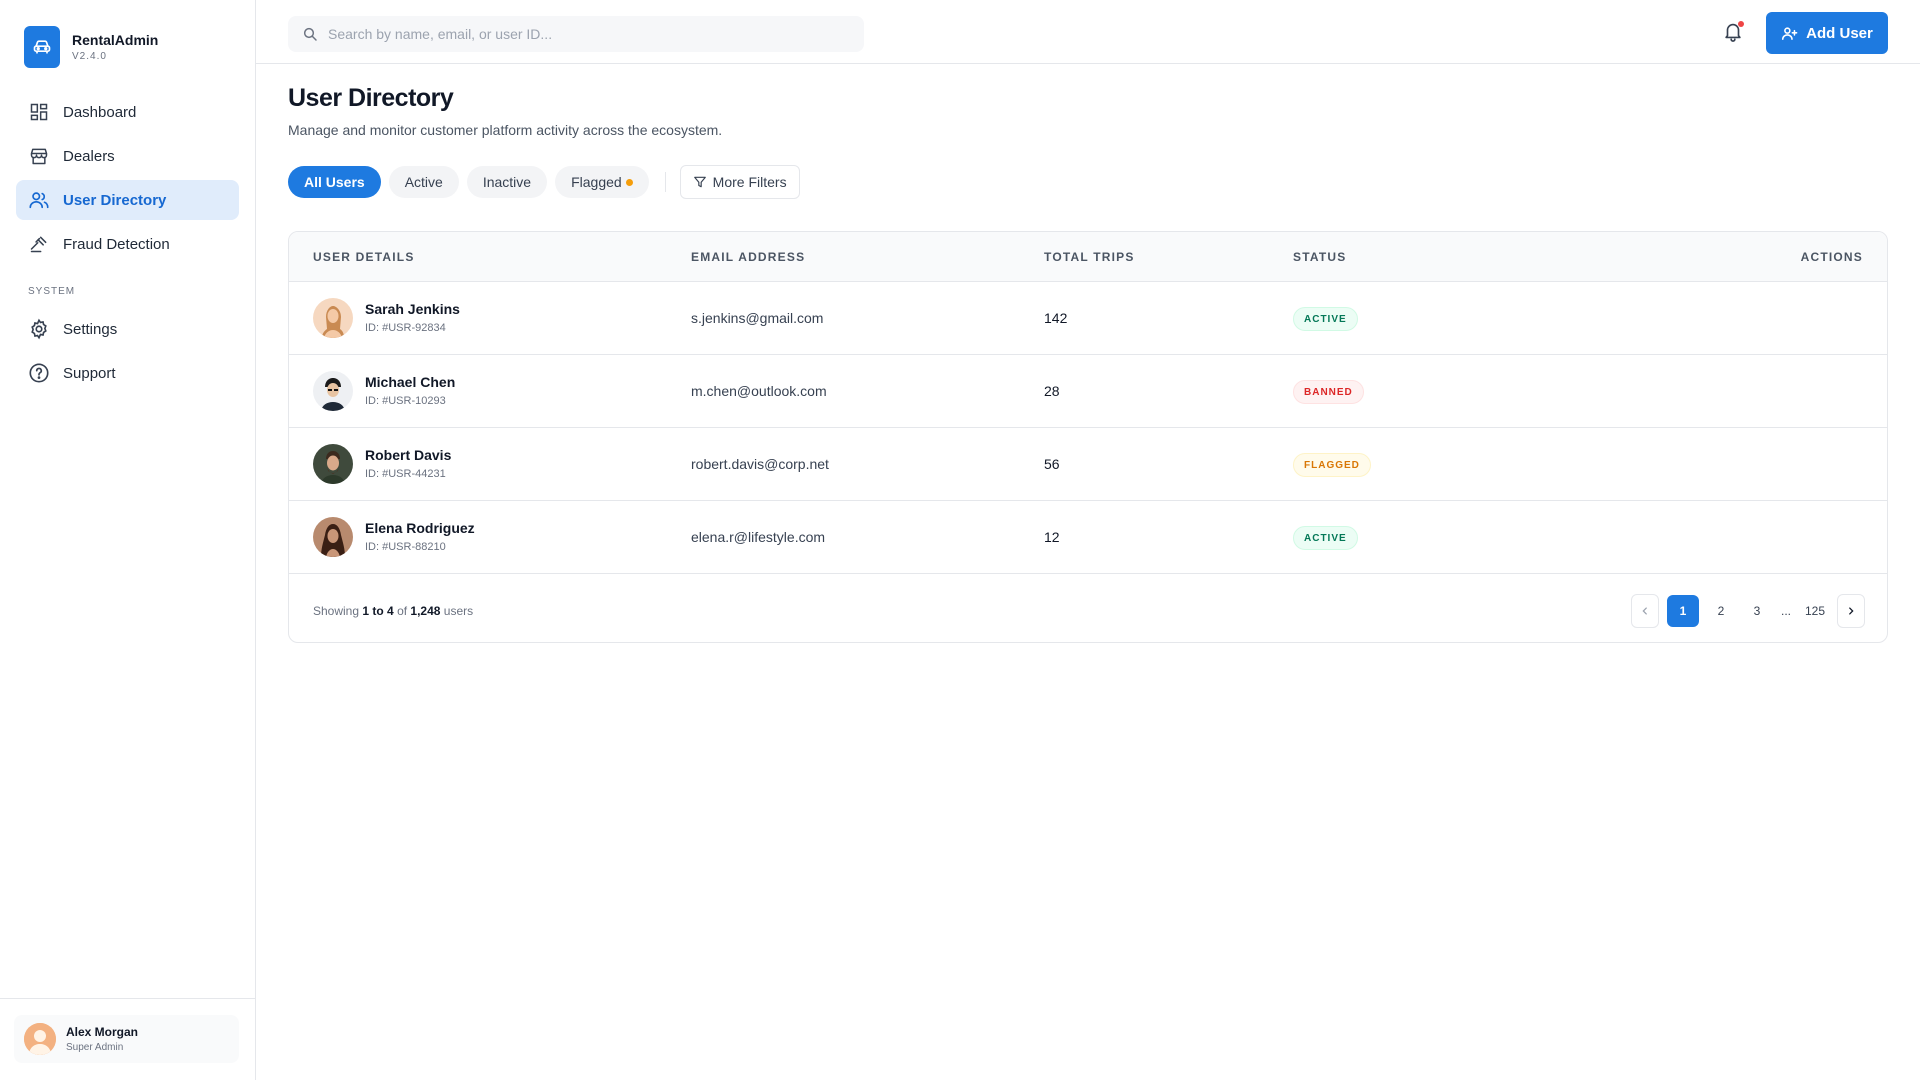 The height and width of the screenshot is (1080, 1920). Describe the element at coordinates (760, 464) in the screenshot. I see `user-email: robert.davis@corp.net` at that location.